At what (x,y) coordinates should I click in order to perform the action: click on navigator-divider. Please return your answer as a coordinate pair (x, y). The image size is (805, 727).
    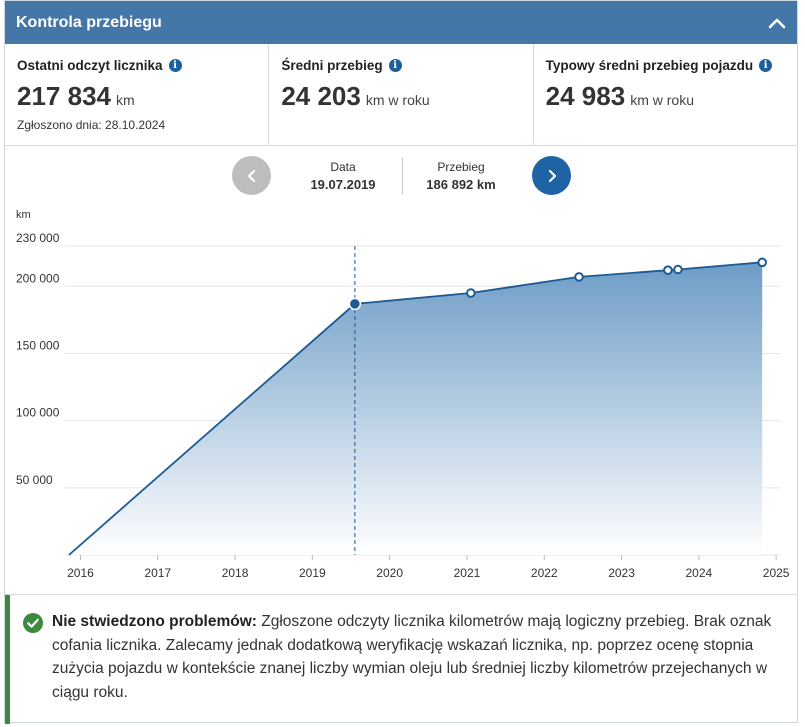
    Looking at the image, I should click on (402, 176).